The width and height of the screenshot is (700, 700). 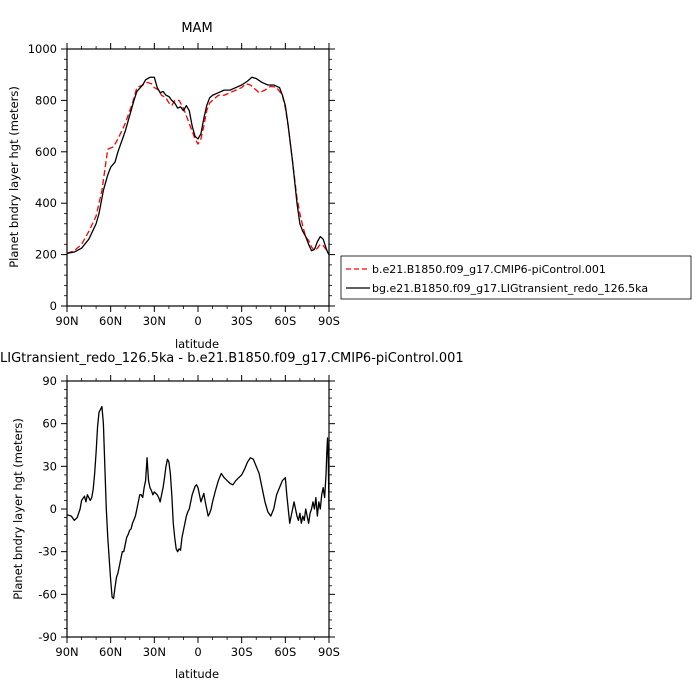 What do you see at coordinates (49, 424) in the screenshot?
I see `y-tick-label: 60` at bounding box center [49, 424].